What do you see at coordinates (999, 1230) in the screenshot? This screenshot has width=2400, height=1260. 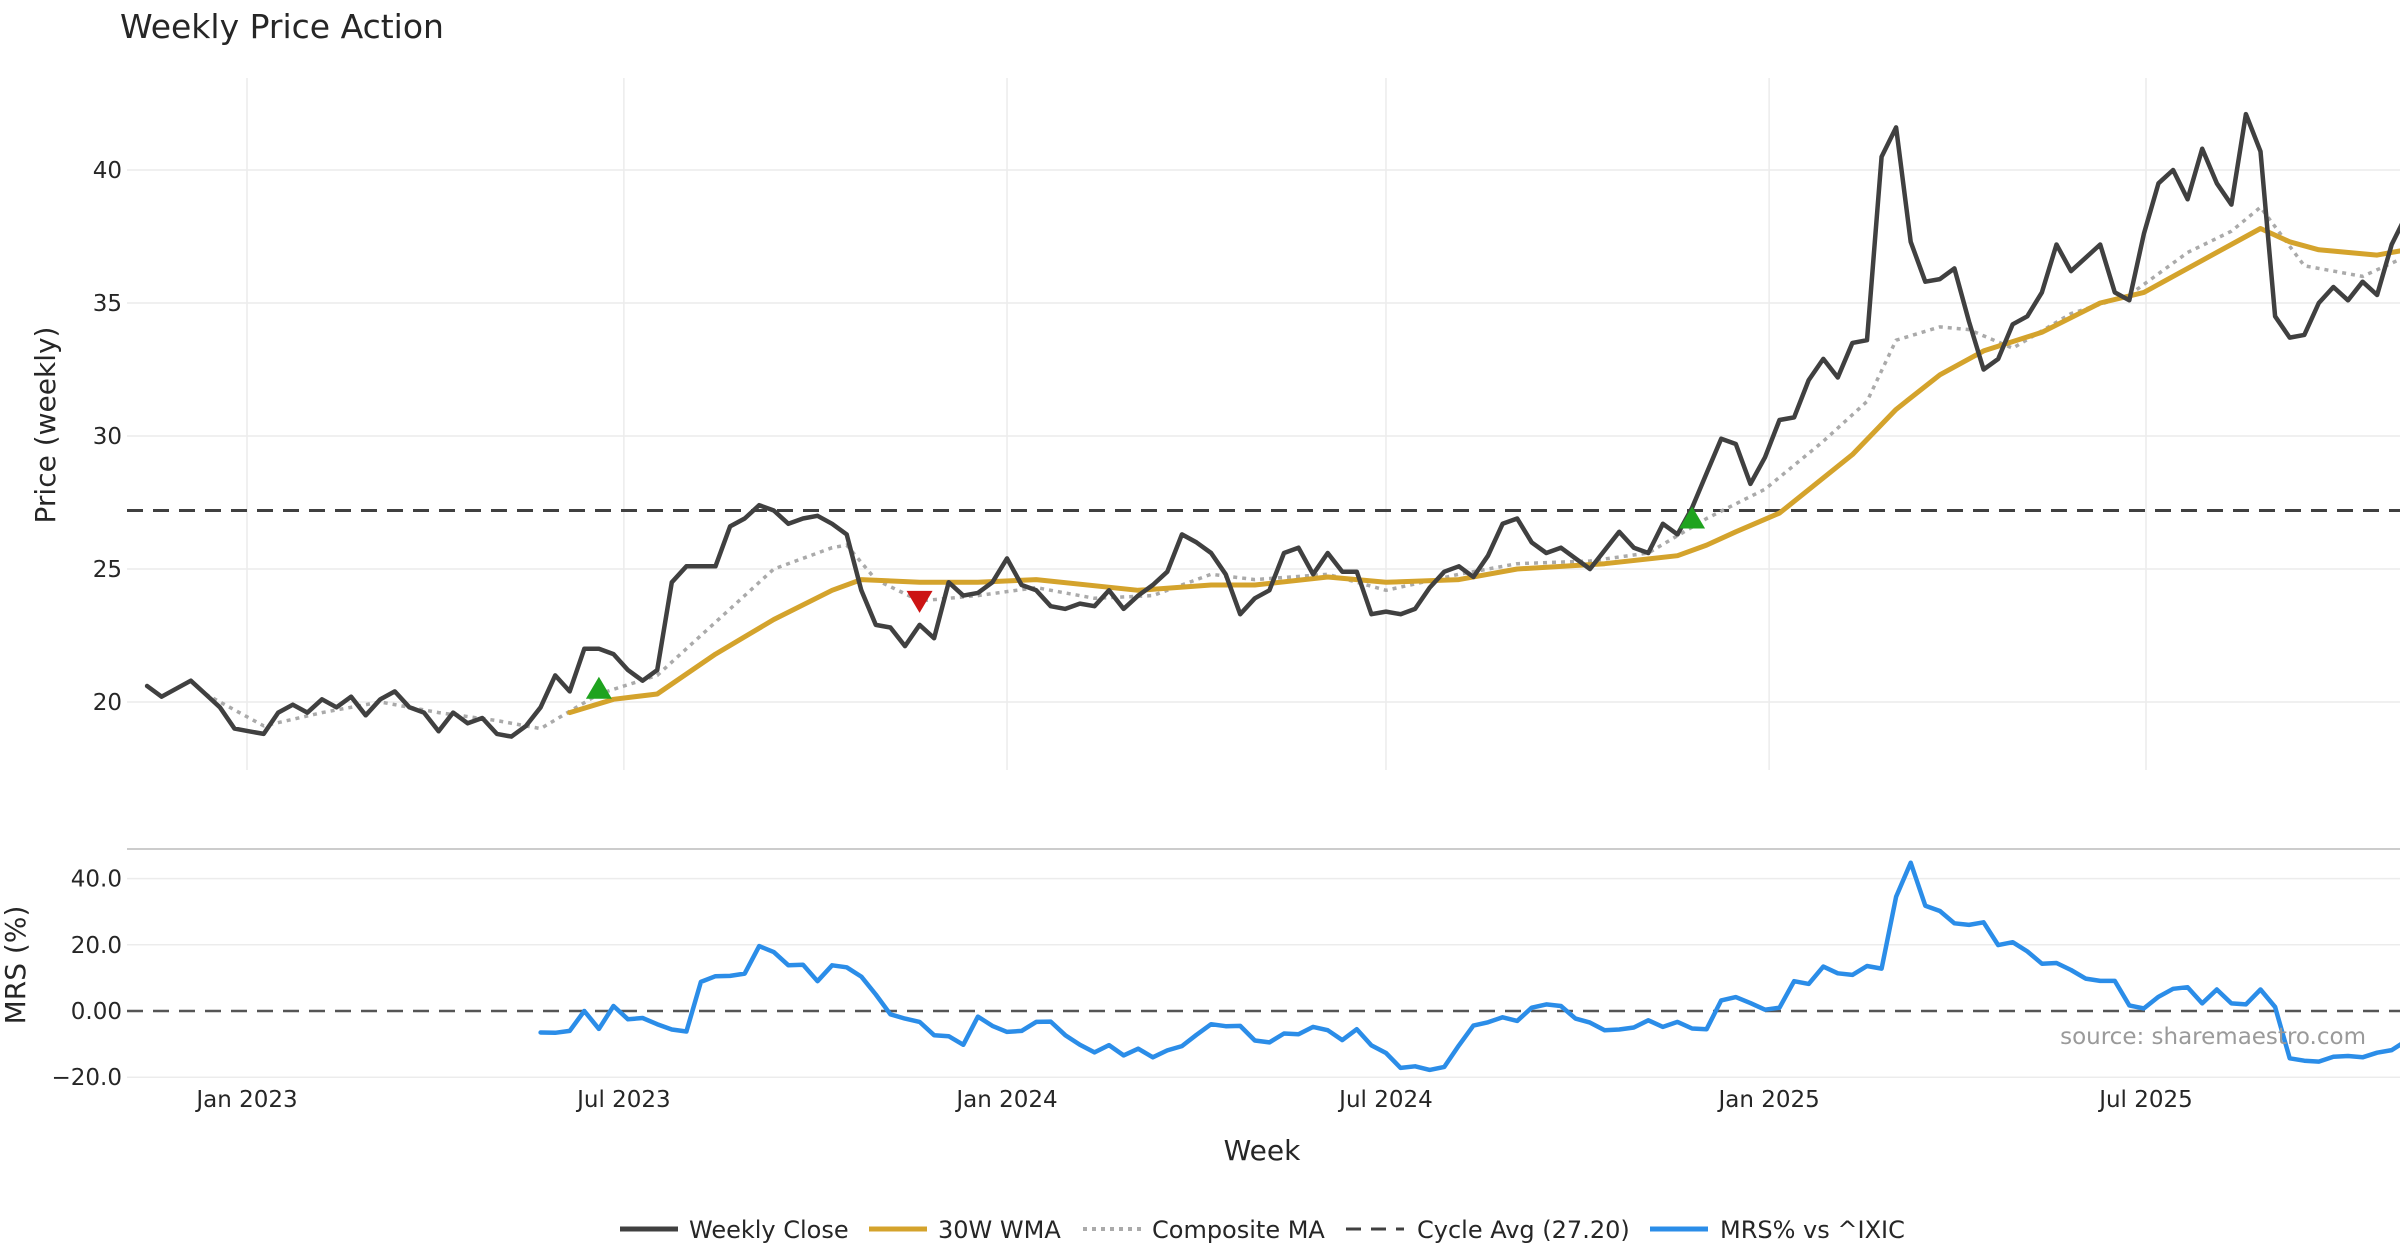 I see `legend-label-30w-wma: 30W WMA` at bounding box center [999, 1230].